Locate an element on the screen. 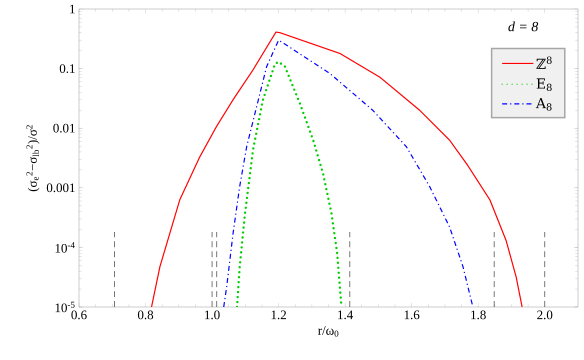 The width and height of the screenshot is (584, 360). y-axis-title: (σ$_{e}$$^{2}$−σ$_{lb}$$^{2}$)/σ$^{2}$ is located at coordinates (33, 158).